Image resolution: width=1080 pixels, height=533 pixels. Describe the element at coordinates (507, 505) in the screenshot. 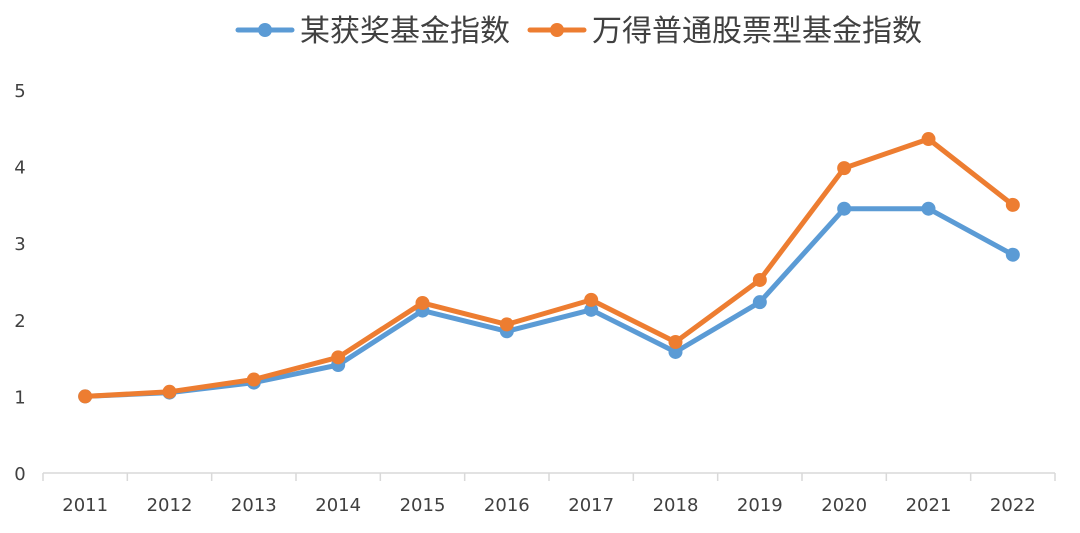

I see `x-tick-label: 2016` at that location.